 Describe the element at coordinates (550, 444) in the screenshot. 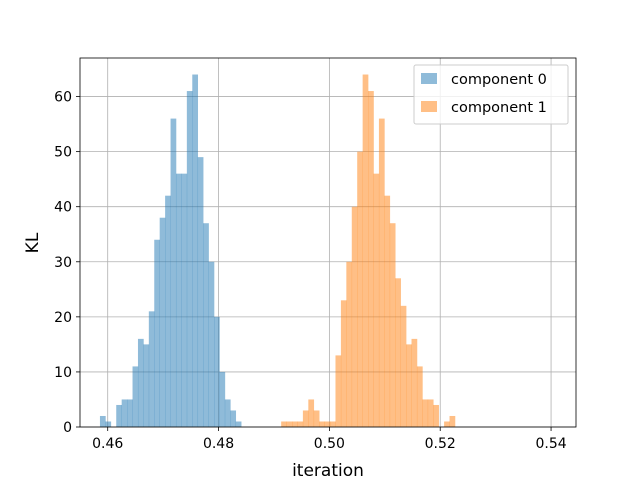

I see `x-tick-label: 0.54` at that location.